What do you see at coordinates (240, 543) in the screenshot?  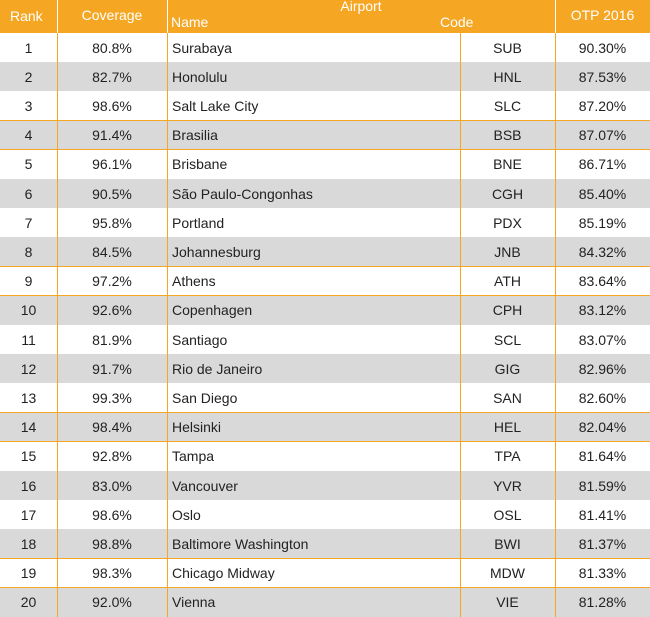 I see `name-cell: Baltimore Washington` at bounding box center [240, 543].